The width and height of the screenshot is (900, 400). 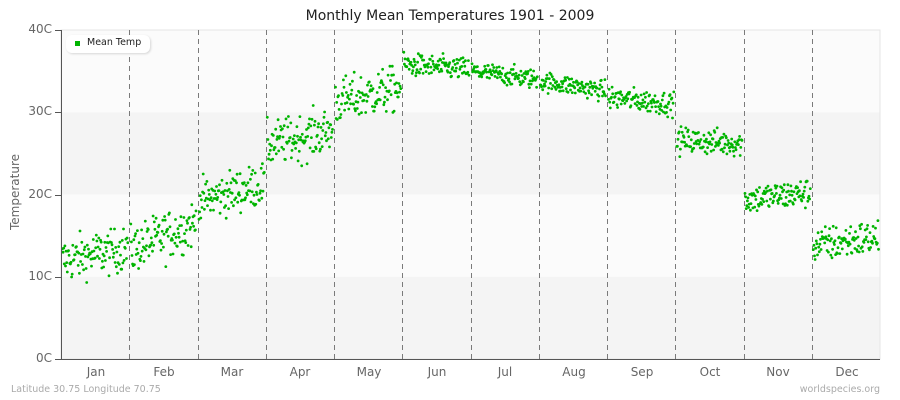 What do you see at coordinates (40, 111) in the screenshot?
I see `y-tick-30: 30C` at bounding box center [40, 111].